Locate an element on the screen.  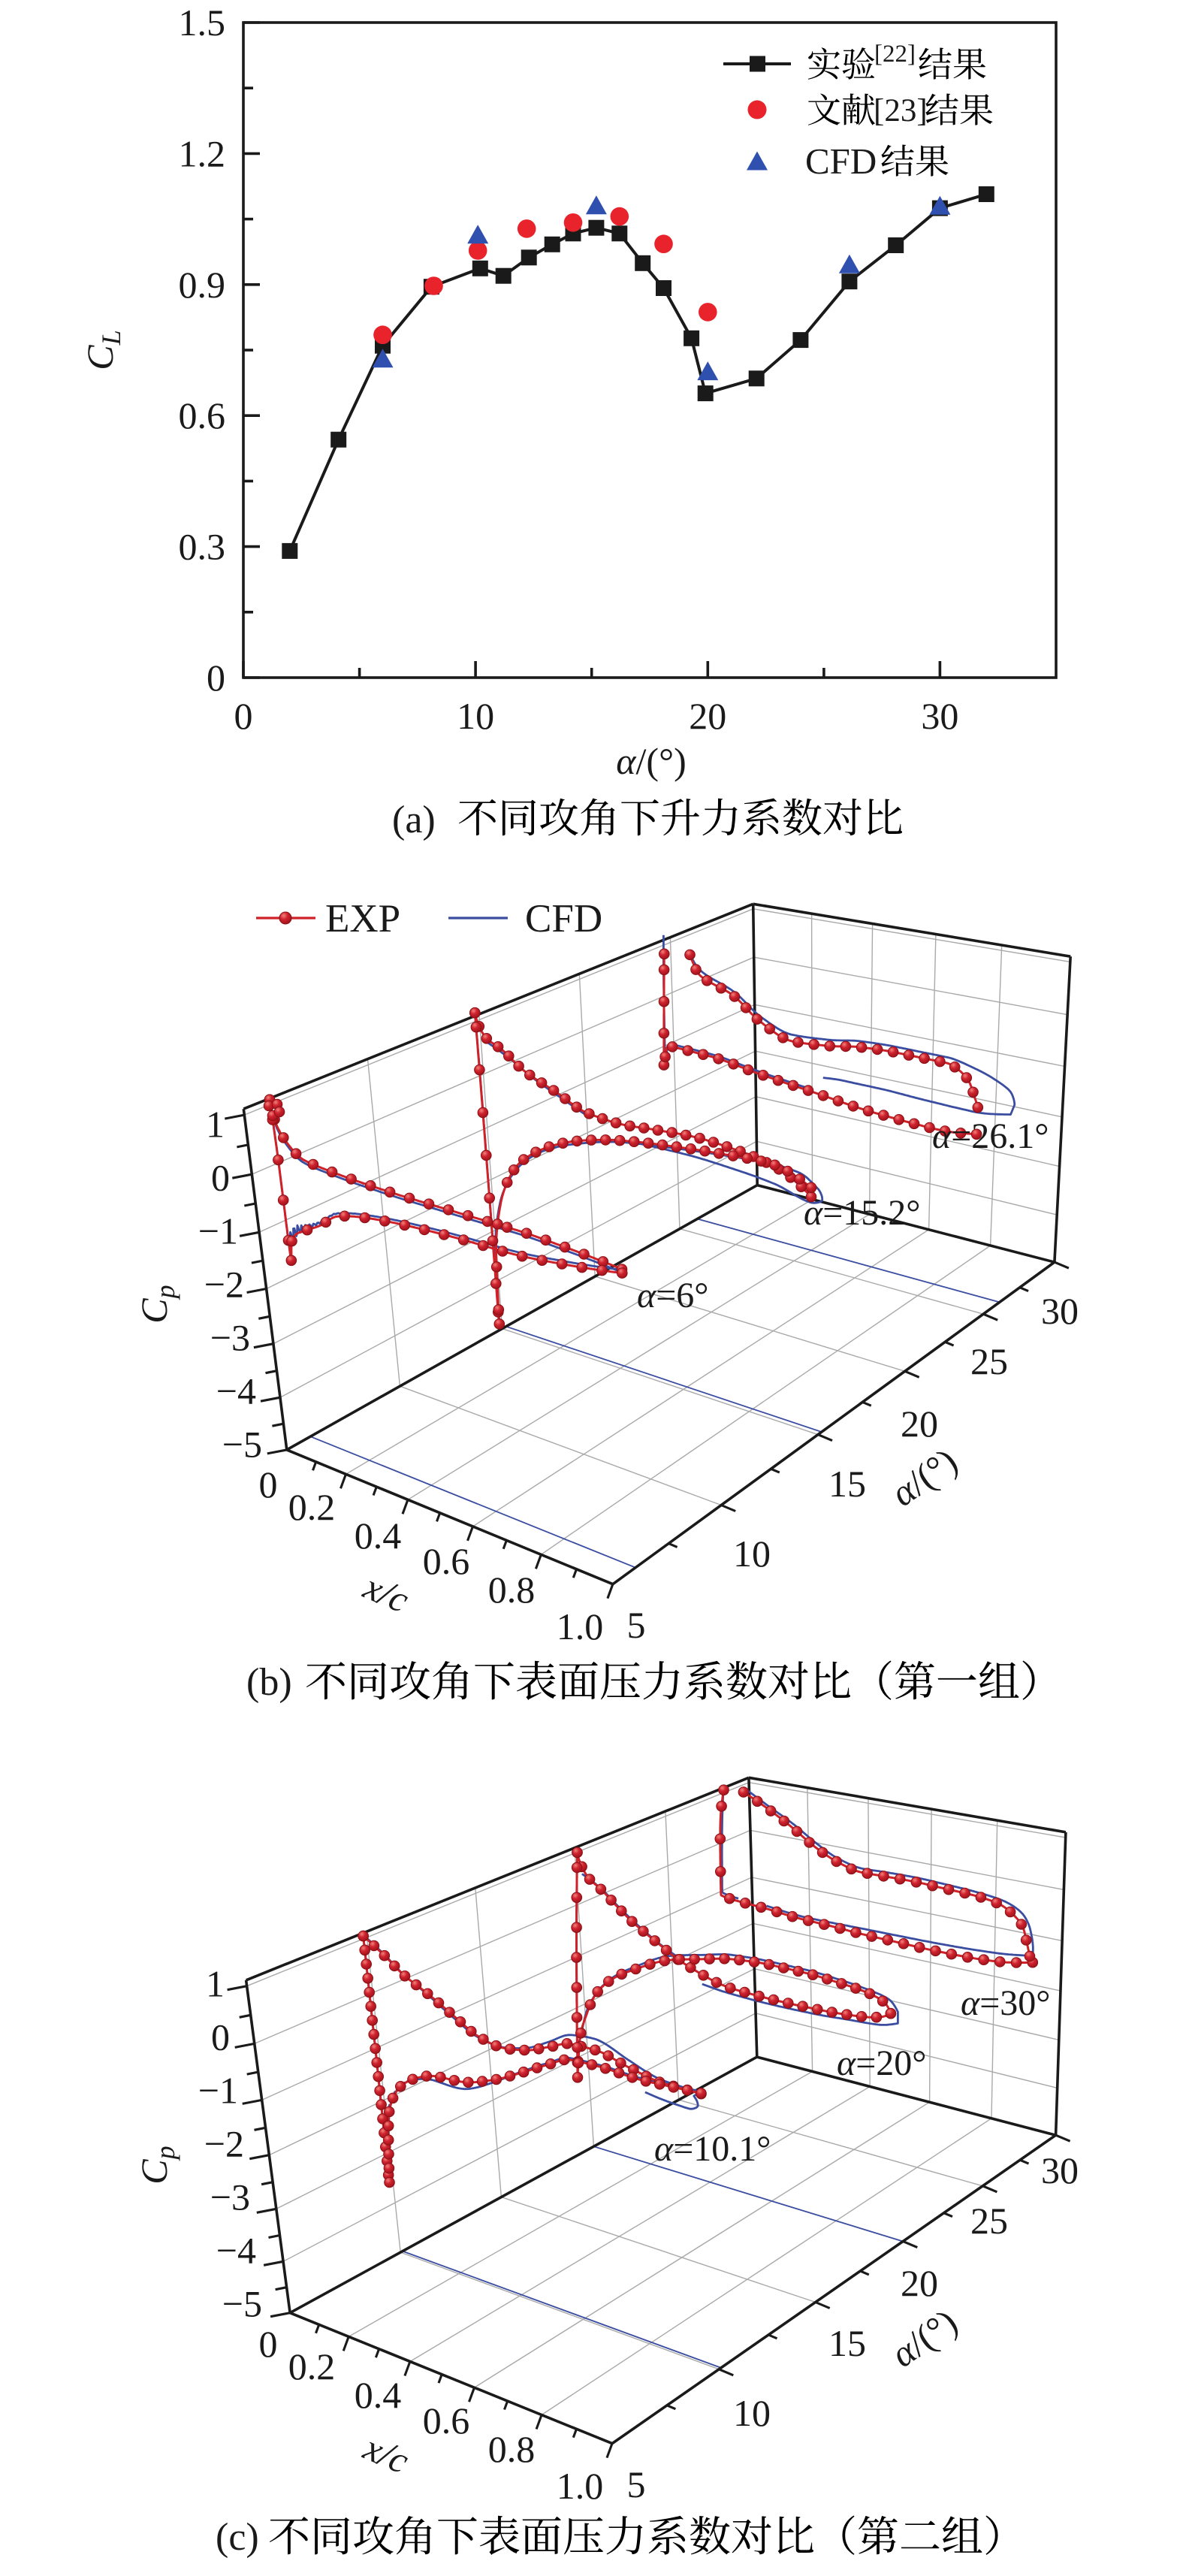
svg-text: α=6° is located at coordinates (672, 1295).